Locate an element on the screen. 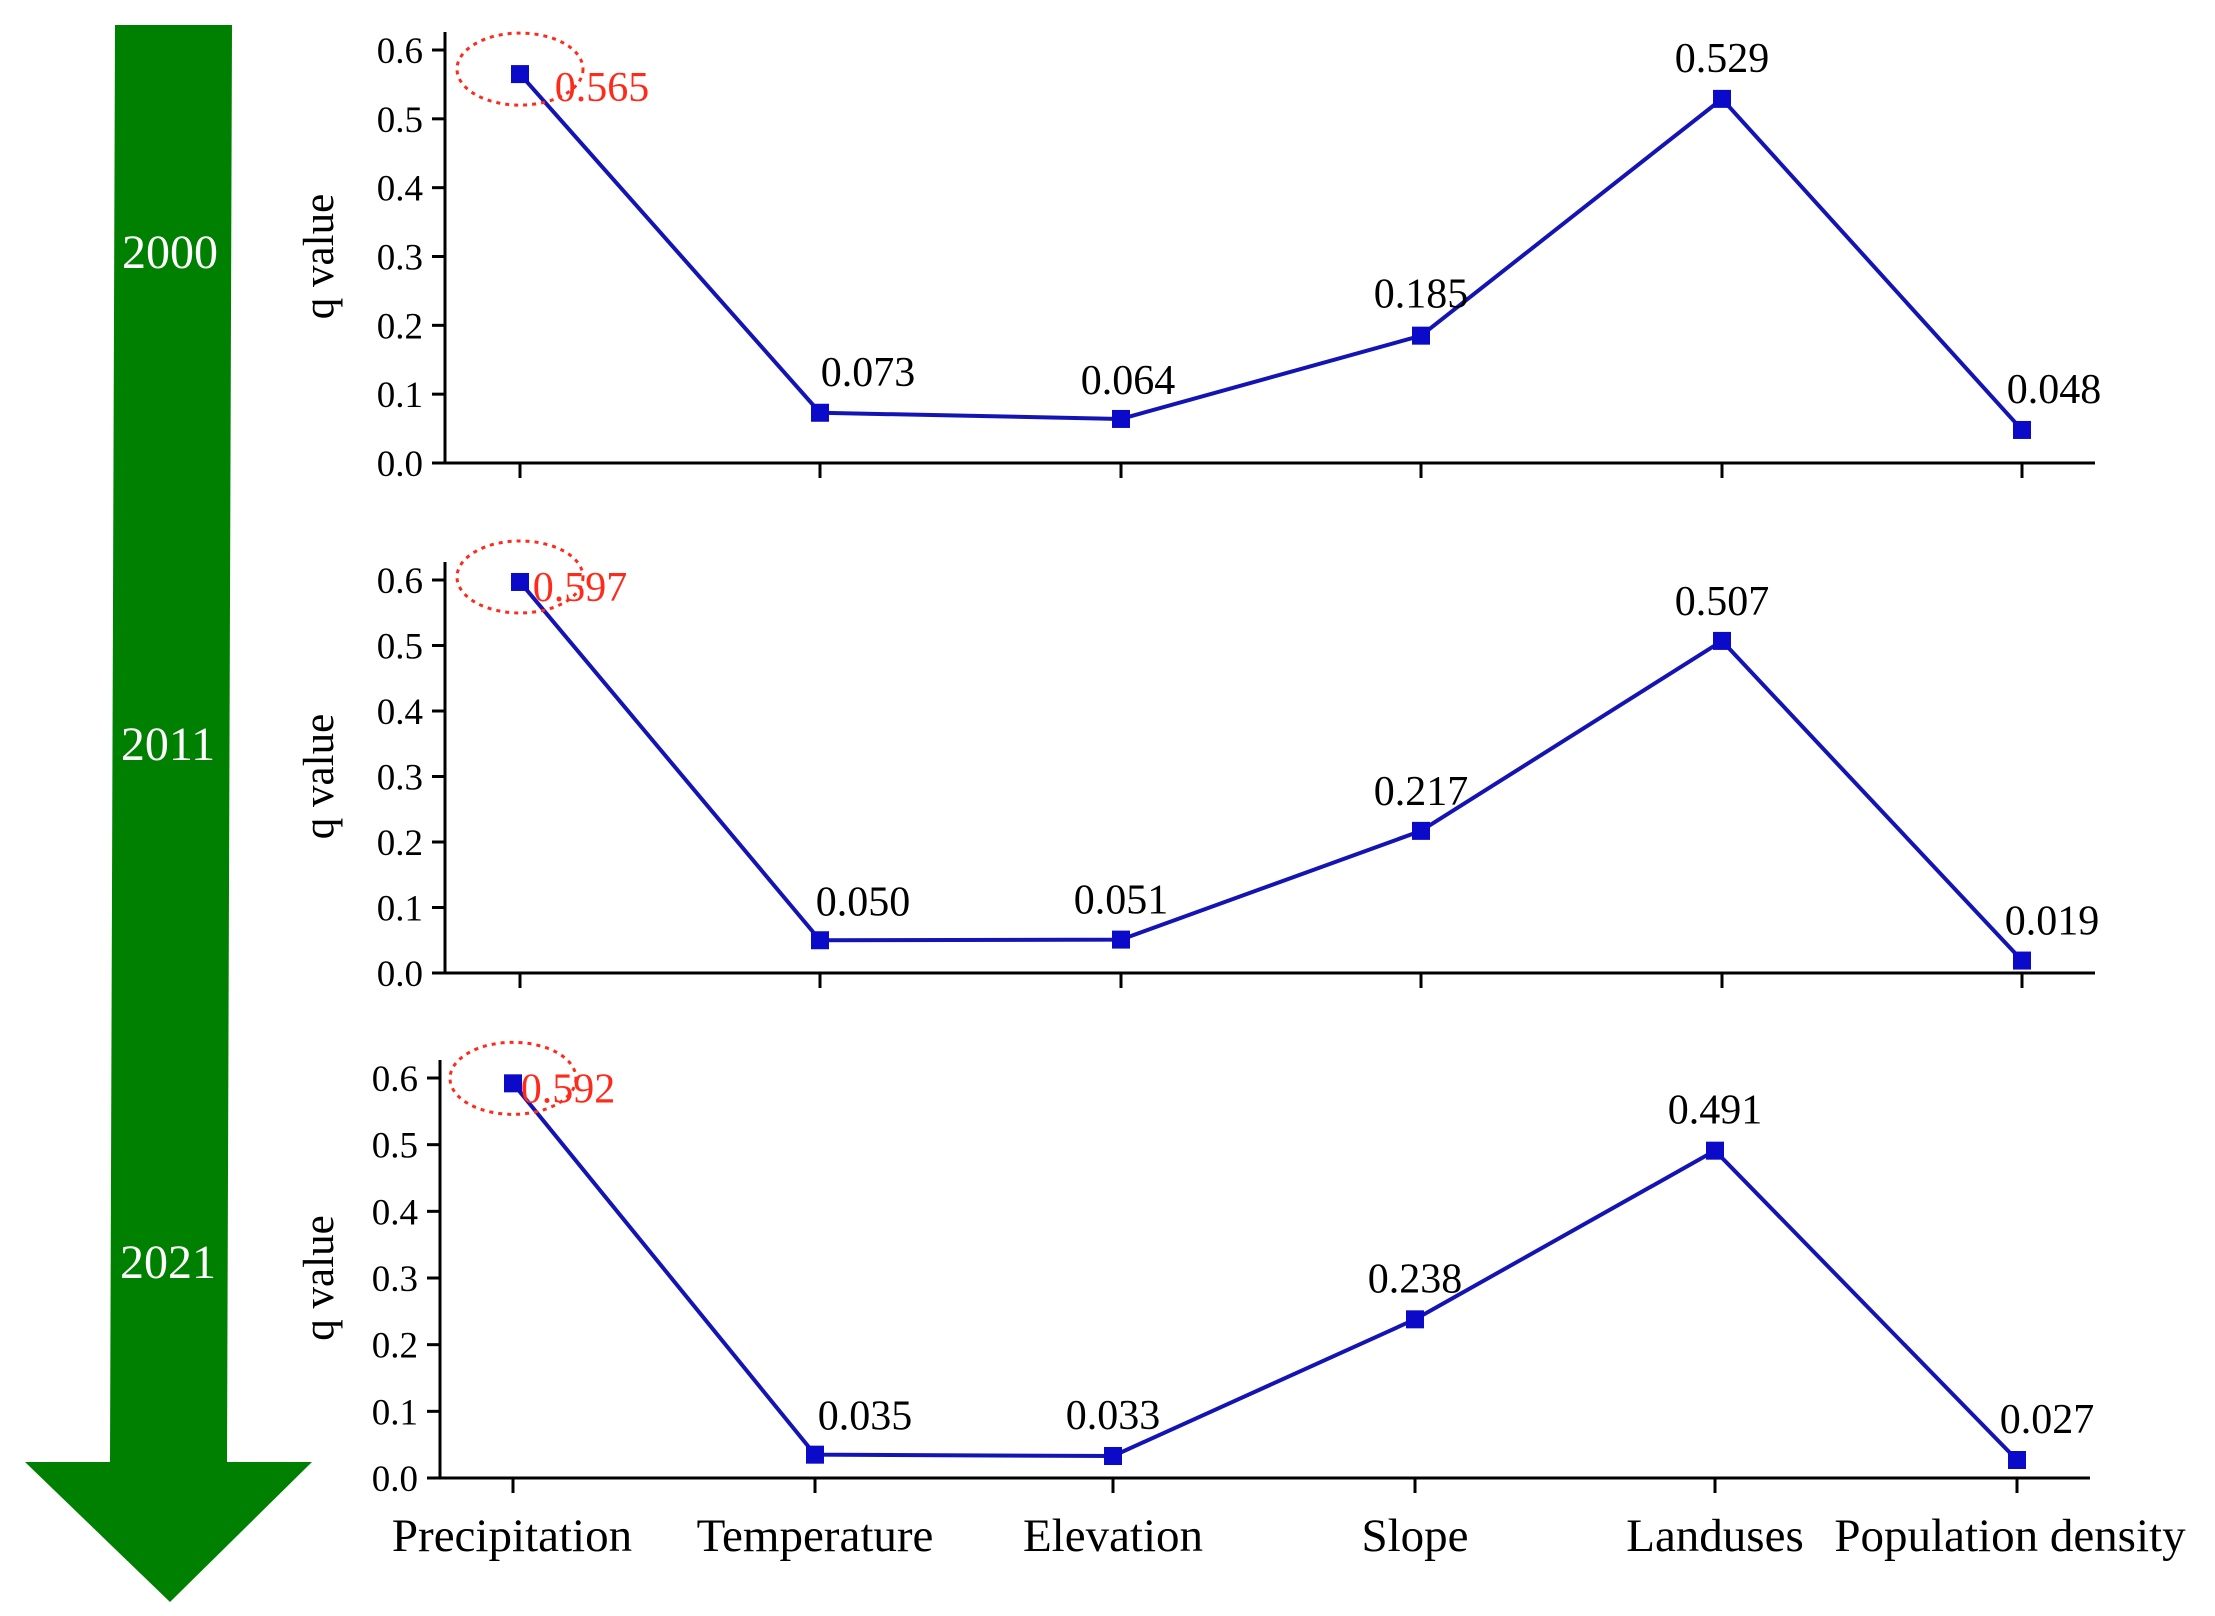  x-category-label: Temperature is located at coordinates (815, 1536).